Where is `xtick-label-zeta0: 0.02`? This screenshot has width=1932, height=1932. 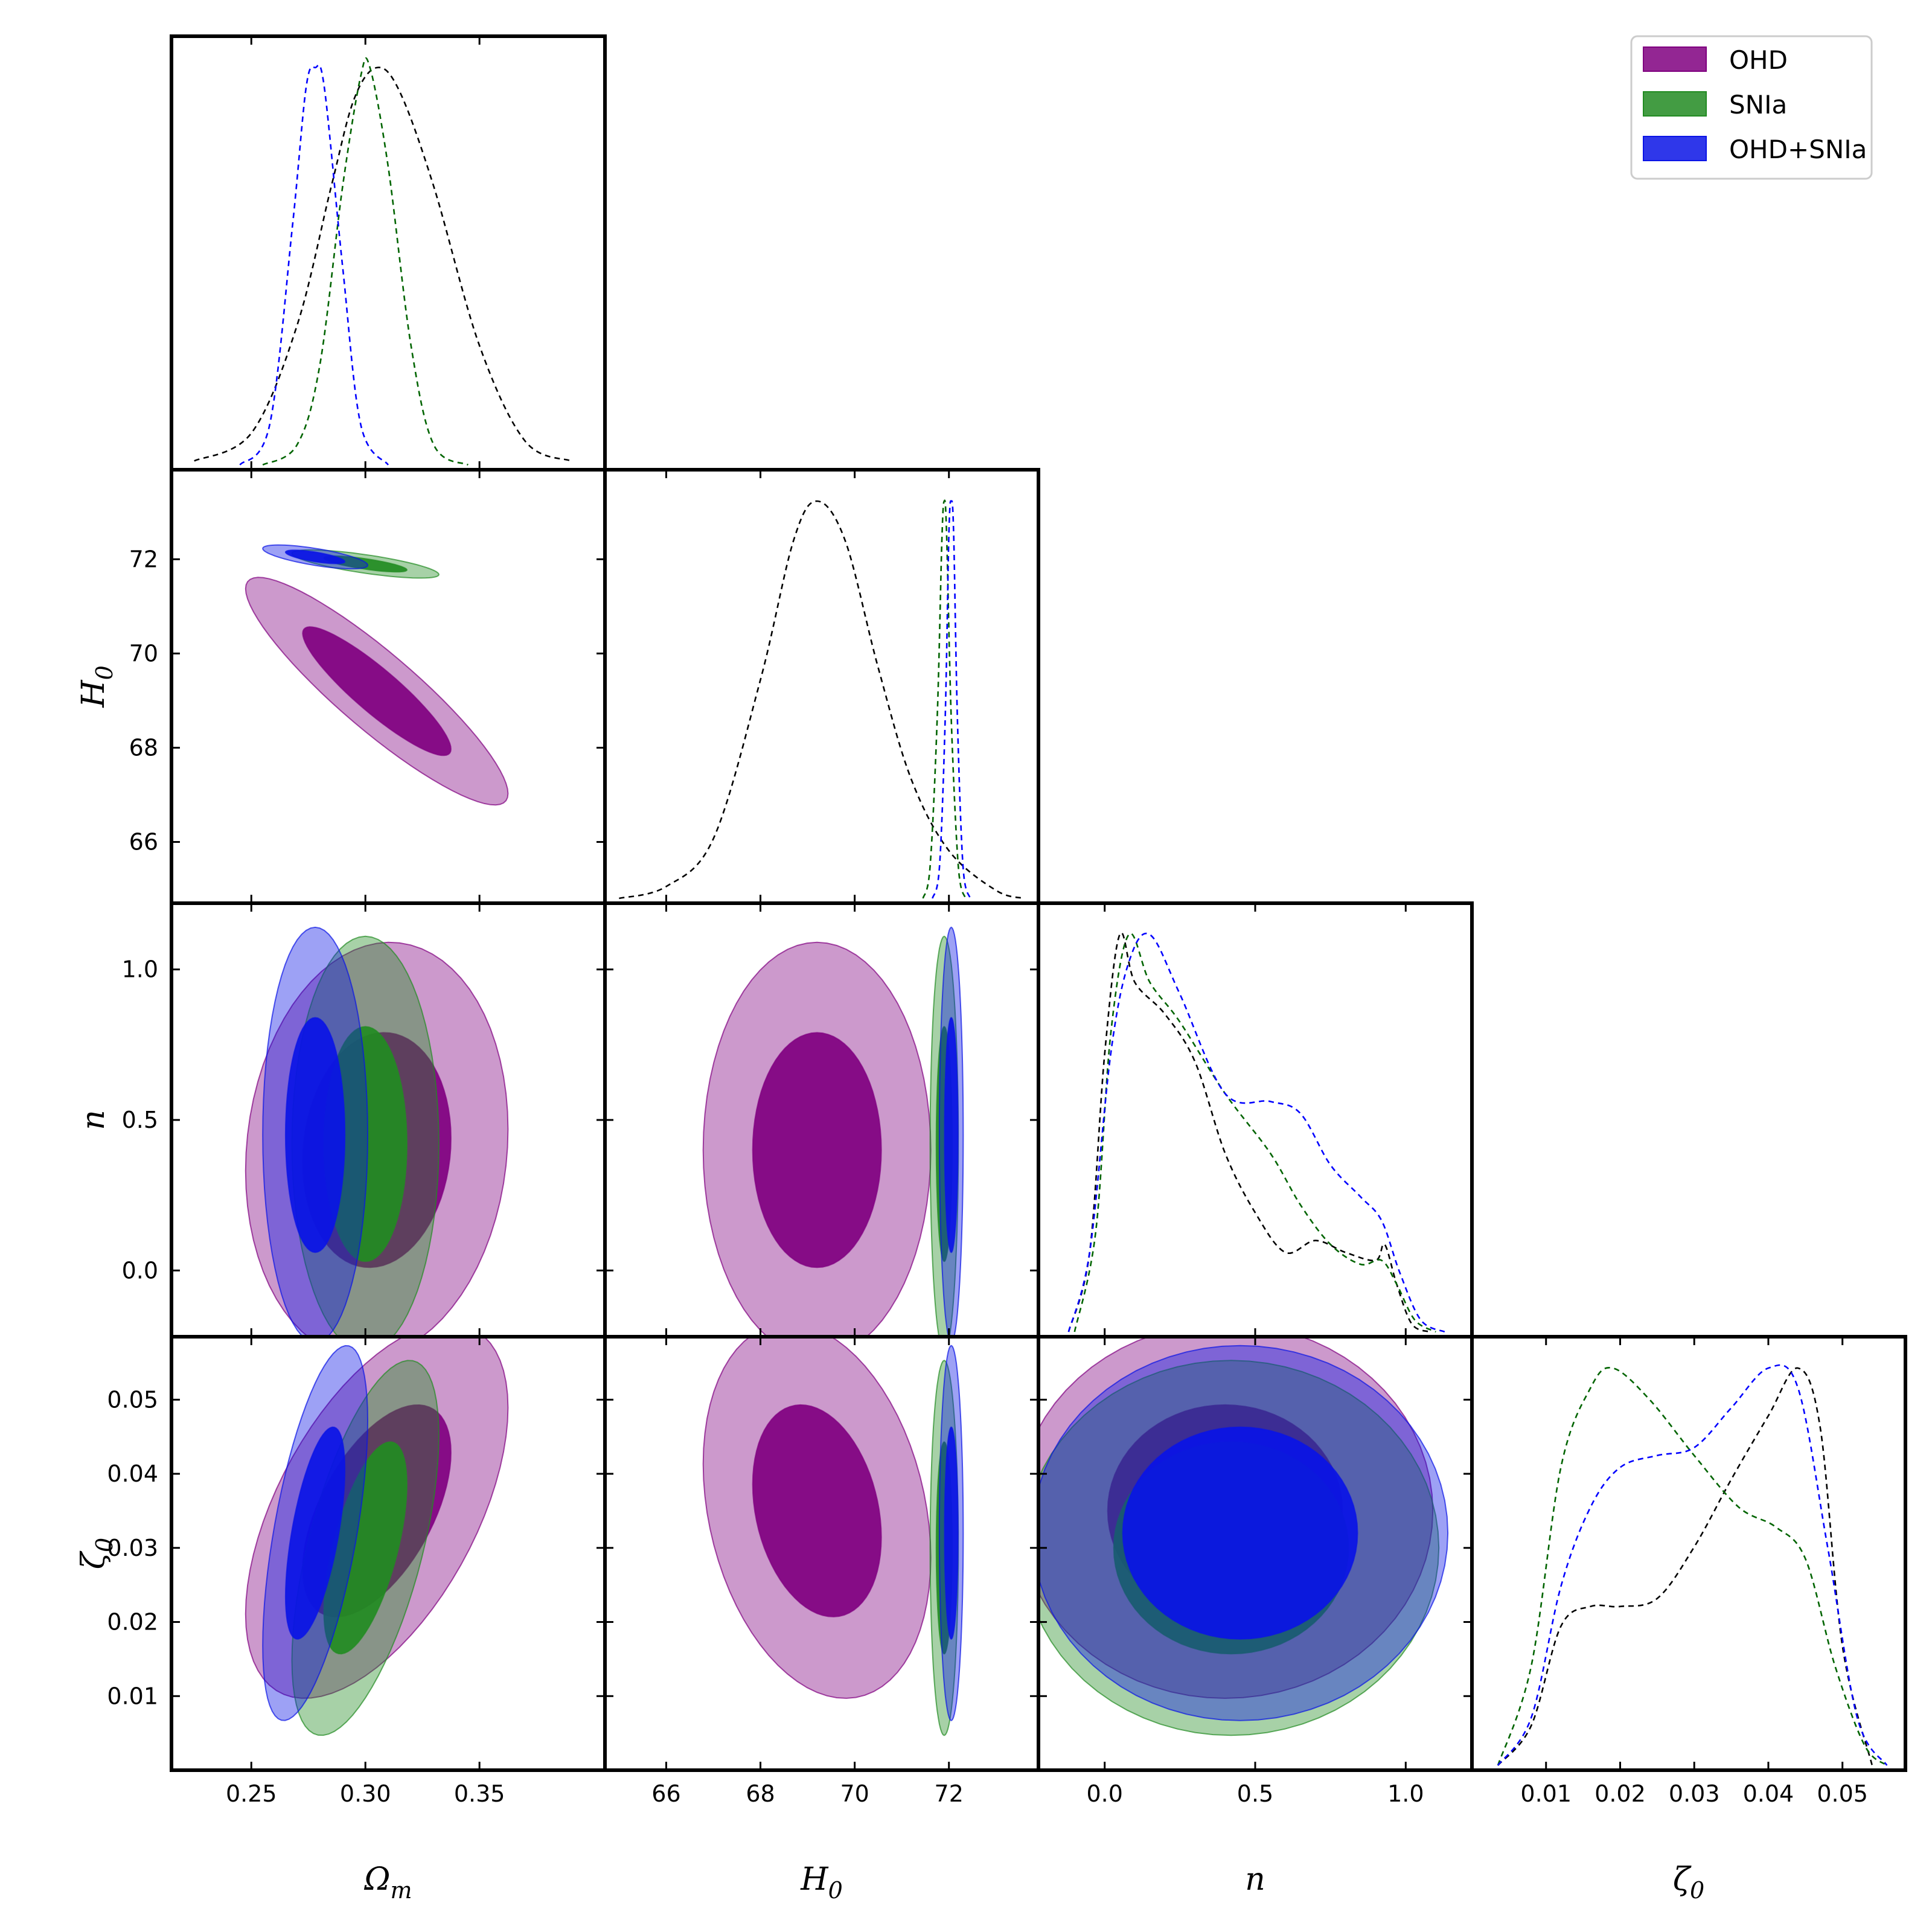
xtick-label-zeta0: 0.02 is located at coordinates (1621, 1793).